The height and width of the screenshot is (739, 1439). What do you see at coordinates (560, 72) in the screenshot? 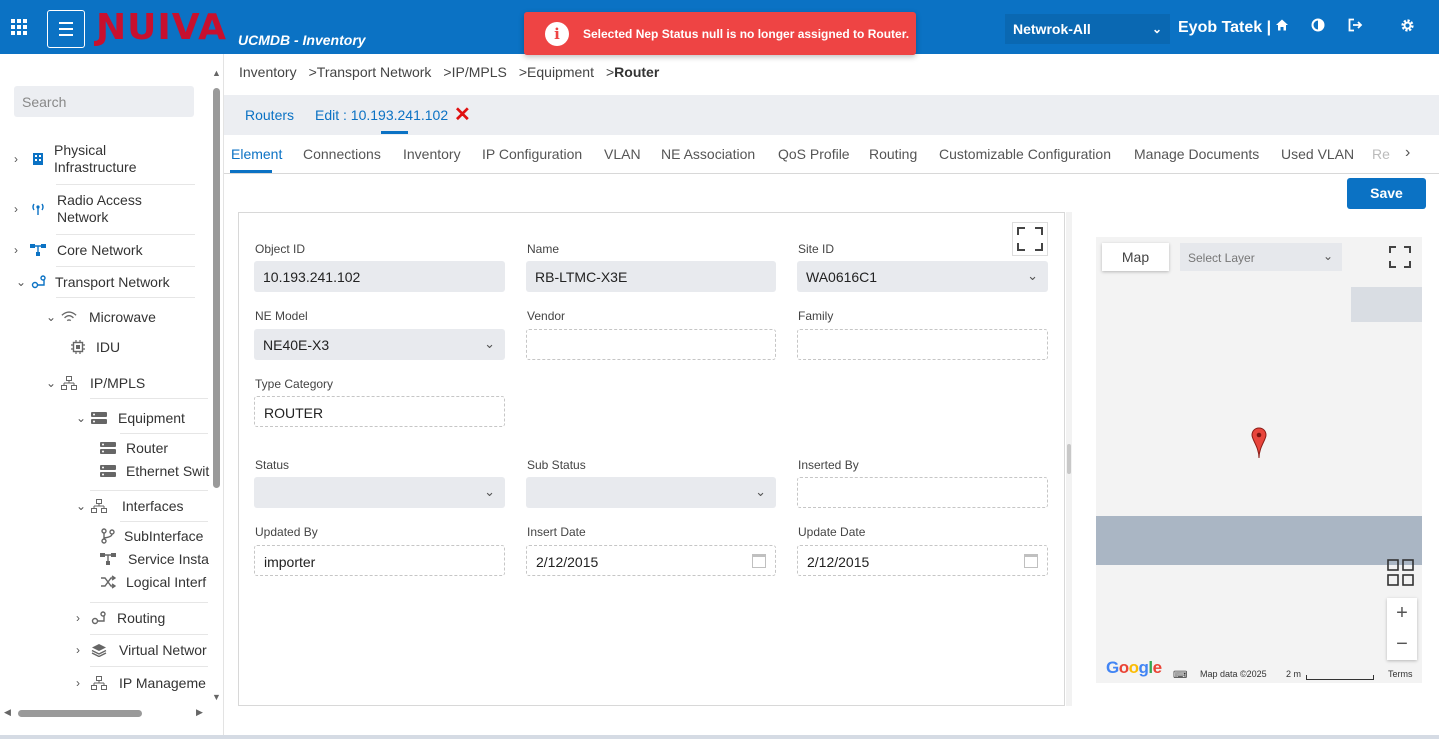
I see `breadcrumb-equipment: Equipment` at bounding box center [560, 72].